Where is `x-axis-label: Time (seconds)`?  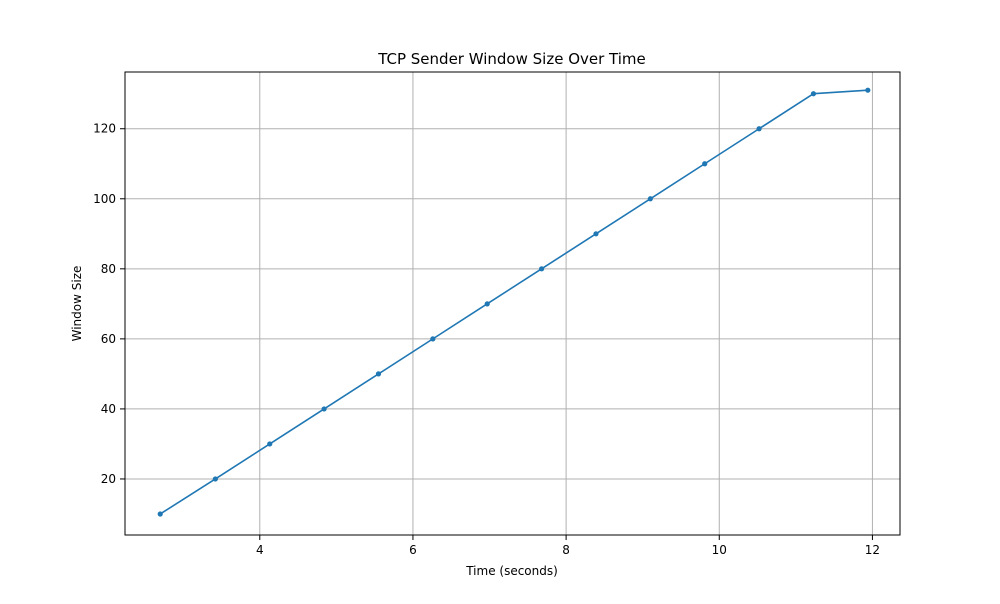 x-axis-label: Time (seconds) is located at coordinates (511, 571).